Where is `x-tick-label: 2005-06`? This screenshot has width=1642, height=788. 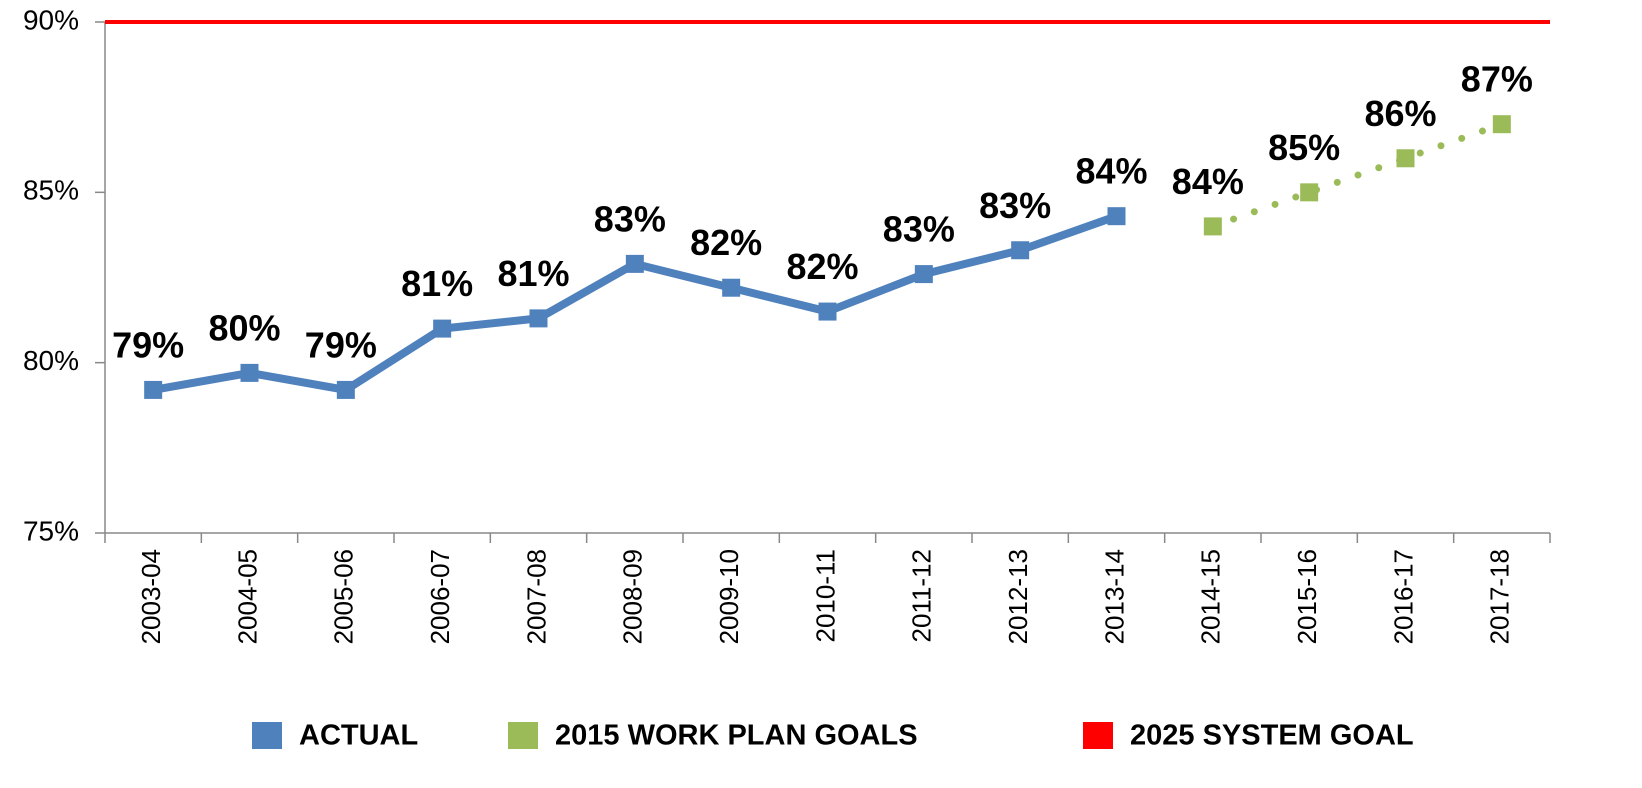 x-tick-label: 2005-06 is located at coordinates (344, 596).